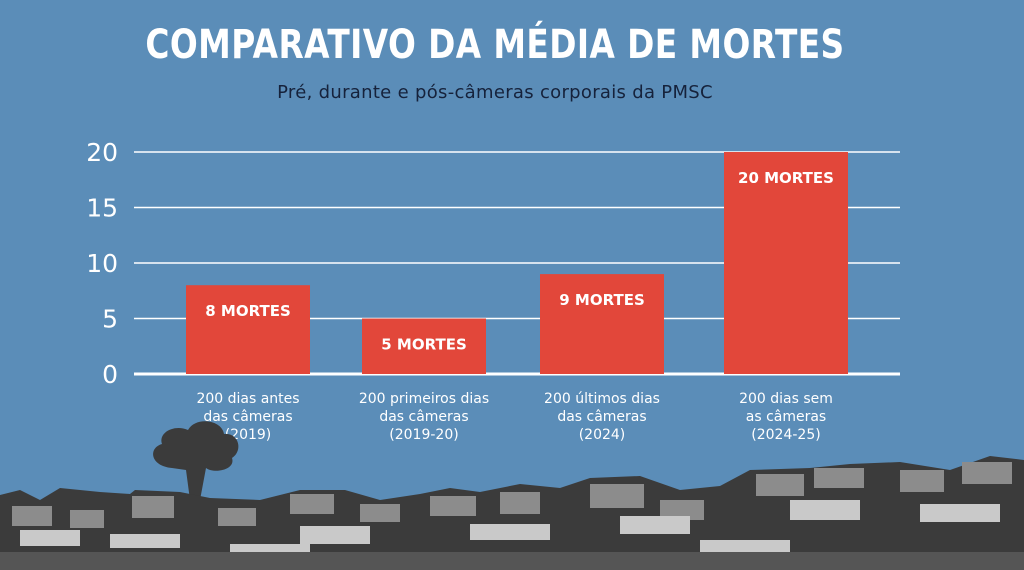 Image resolution: width=1024 pixels, height=570 pixels. Describe the element at coordinates (102, 152) in the screenshot. I see `y-tick-label: 20` at that location.